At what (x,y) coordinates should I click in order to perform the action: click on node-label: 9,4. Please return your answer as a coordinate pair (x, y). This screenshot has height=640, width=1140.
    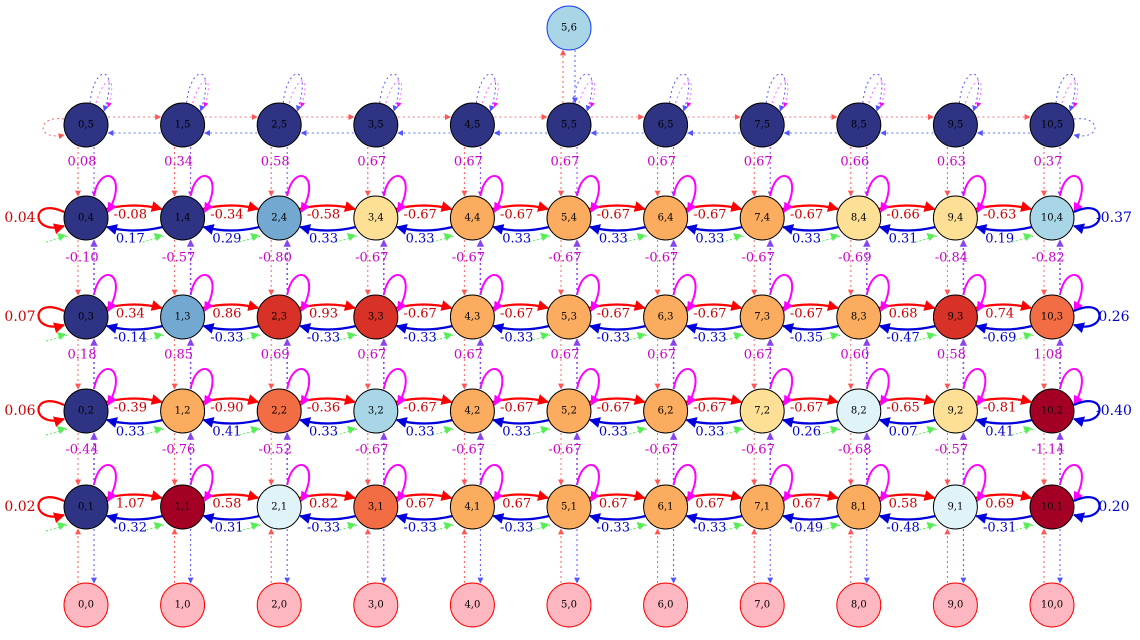
    Looking at the image, I should click on (955, 218).